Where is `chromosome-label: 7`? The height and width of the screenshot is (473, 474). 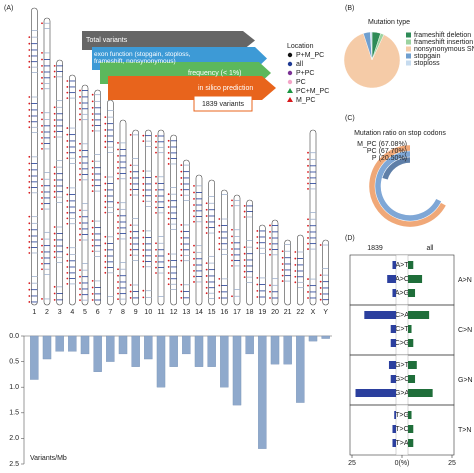 chromosome-label: 7 is located at coordinates (110, 312).